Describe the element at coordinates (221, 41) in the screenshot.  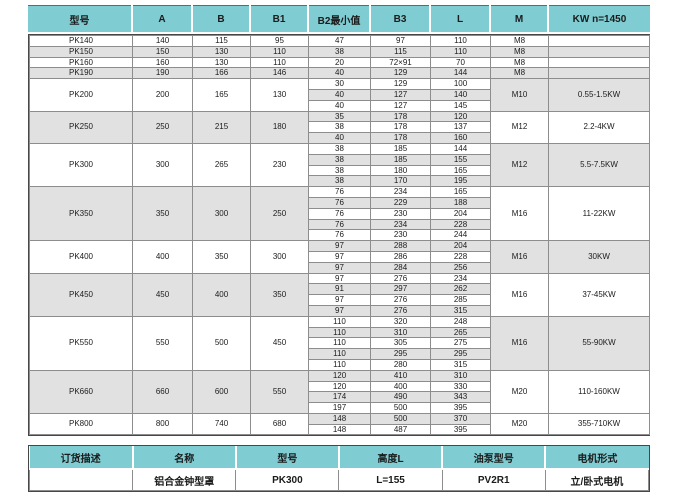
I see `cell-b: 115` at that location.